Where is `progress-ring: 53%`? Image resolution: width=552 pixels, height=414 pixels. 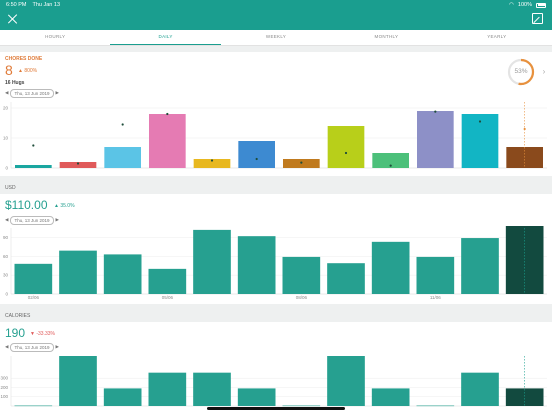
progress-ring: 53% is located at coordinates (521, 72).